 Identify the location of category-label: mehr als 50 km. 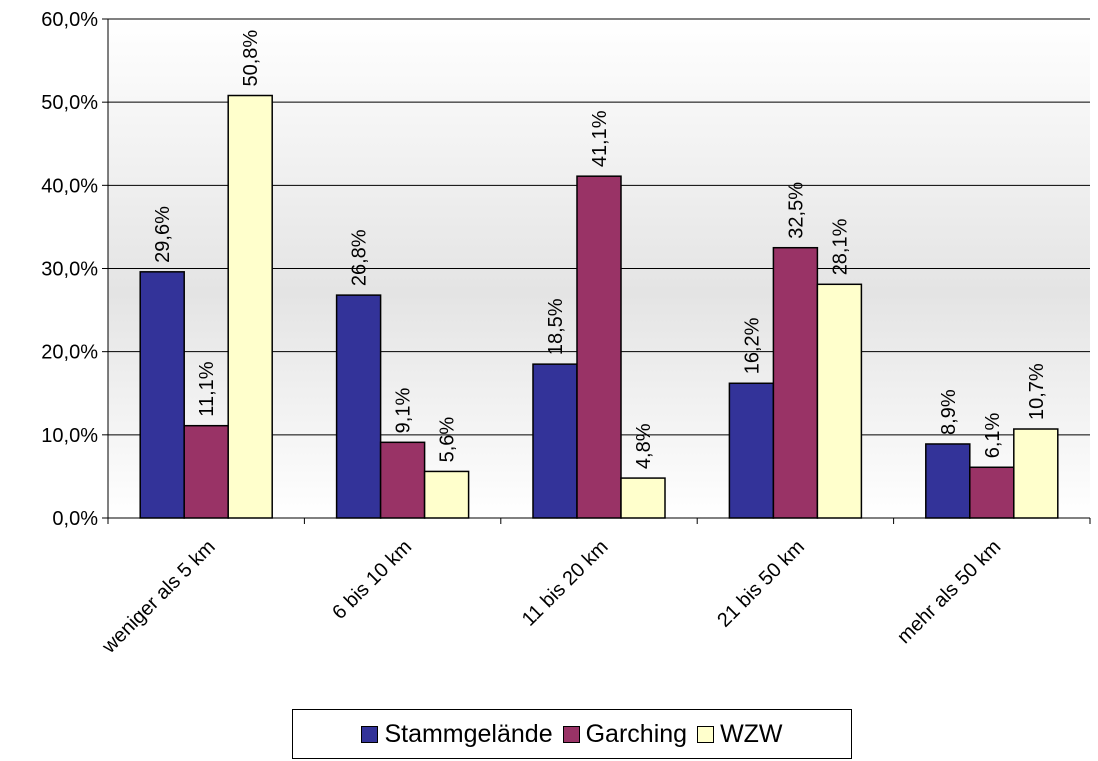
(949, 592).